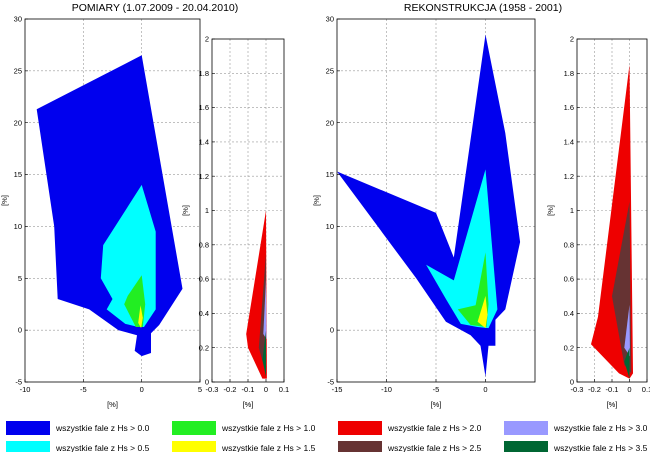  What do you see at coordinates (337, 389) in the screenshot?
I see `x-tick-label: -15` at bounding box center [337, 389].